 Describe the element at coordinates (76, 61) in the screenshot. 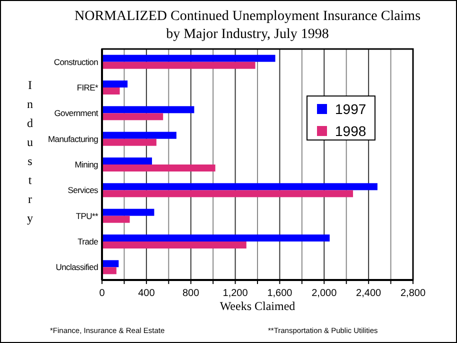

I see `y-tick-label: Construction` at that location.